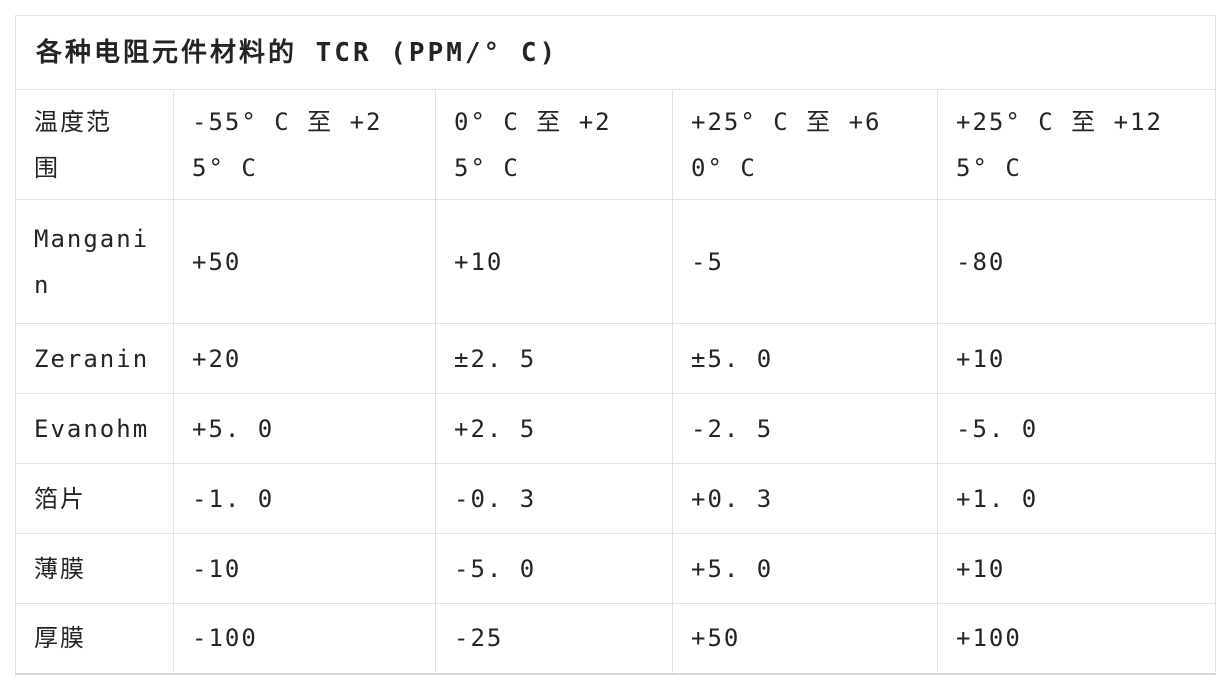 This screenshot has height=690, width=1230. I want to click on table-row-evanohm: Evanohm +5. 0 +2. 5 -2. 5 -5. 0, so click(616, 428).